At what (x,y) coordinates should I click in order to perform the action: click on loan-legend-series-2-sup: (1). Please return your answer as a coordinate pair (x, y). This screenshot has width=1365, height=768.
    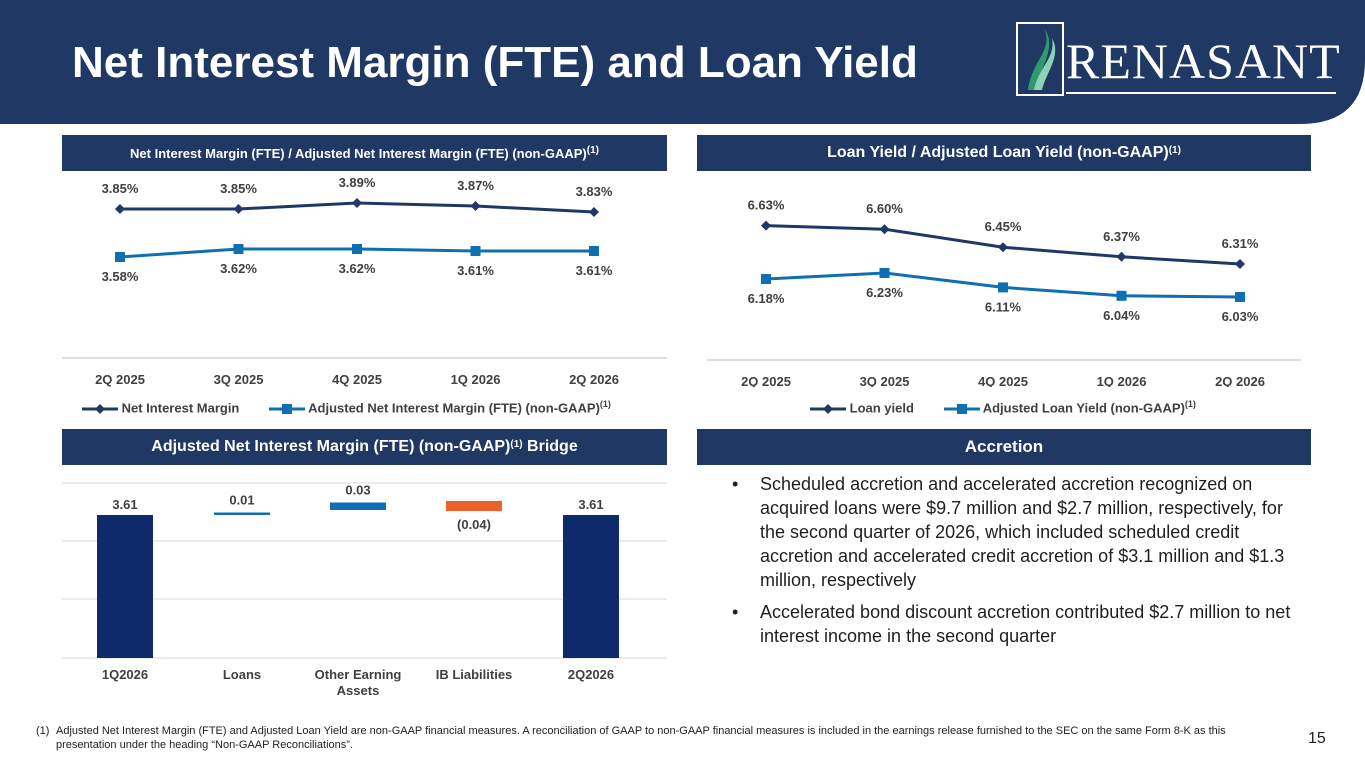
    Looking at the image, I should click on (1190, 404).